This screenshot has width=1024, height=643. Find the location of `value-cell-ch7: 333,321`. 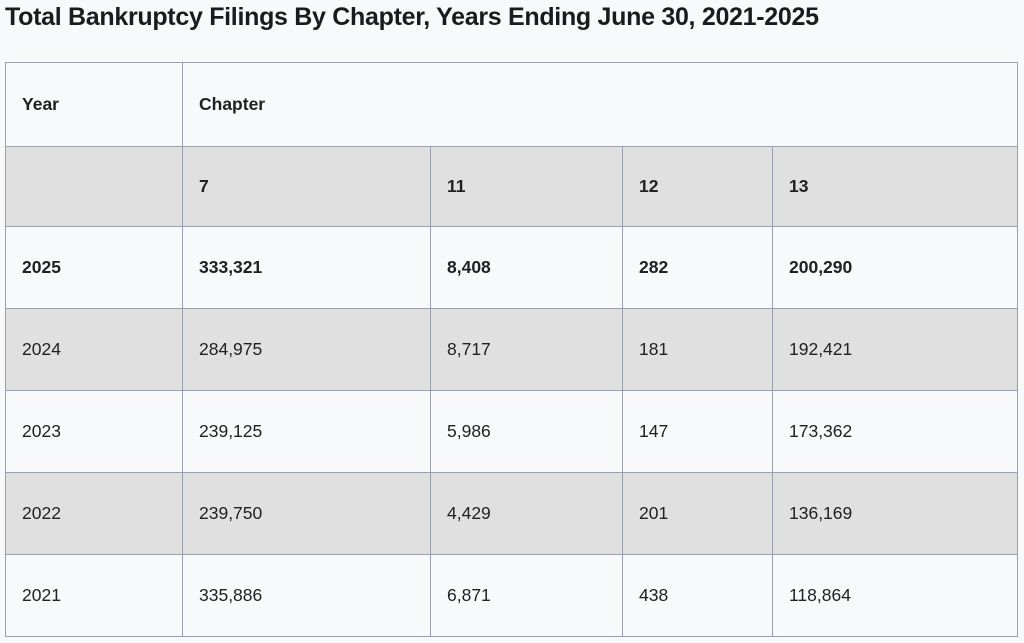

value-cell-ch7: 333,321 is located at coordinates (306, 267).